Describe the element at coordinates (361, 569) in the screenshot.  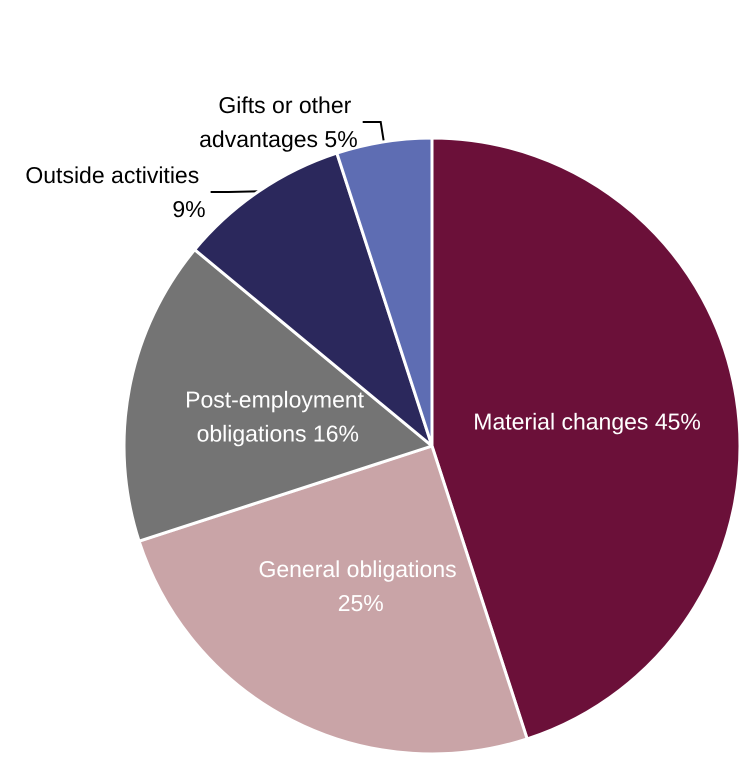
I see `slice-label: General obligations` at that location.